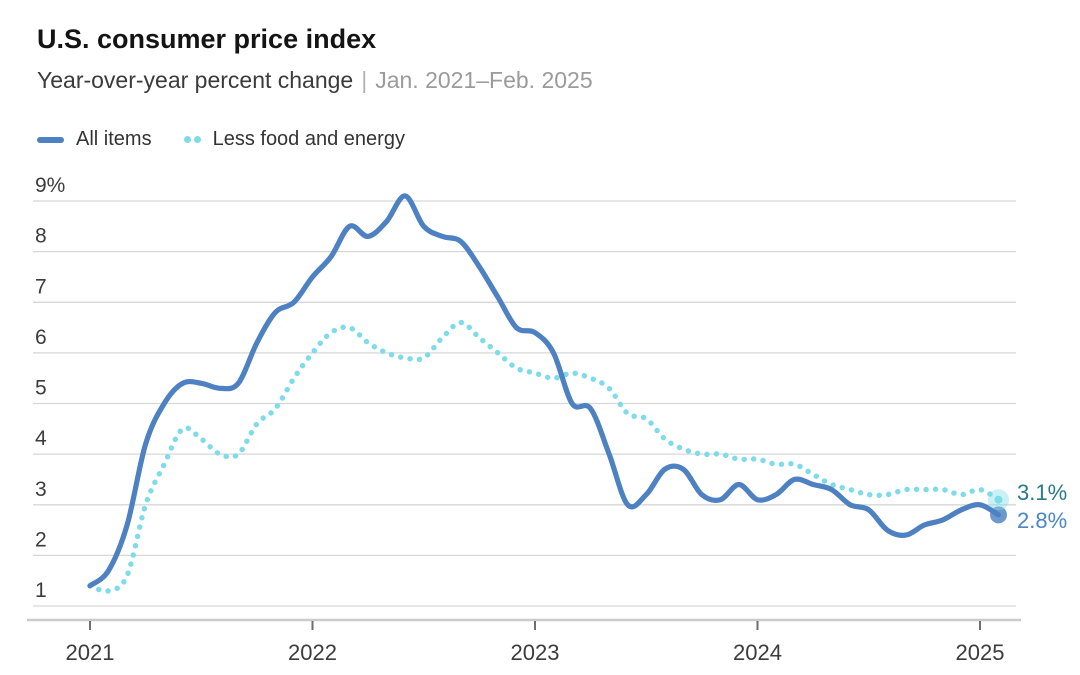 This screenshot has width=1080, height=675. I want to click on x-tick-label: 2025, so click(980, 652).